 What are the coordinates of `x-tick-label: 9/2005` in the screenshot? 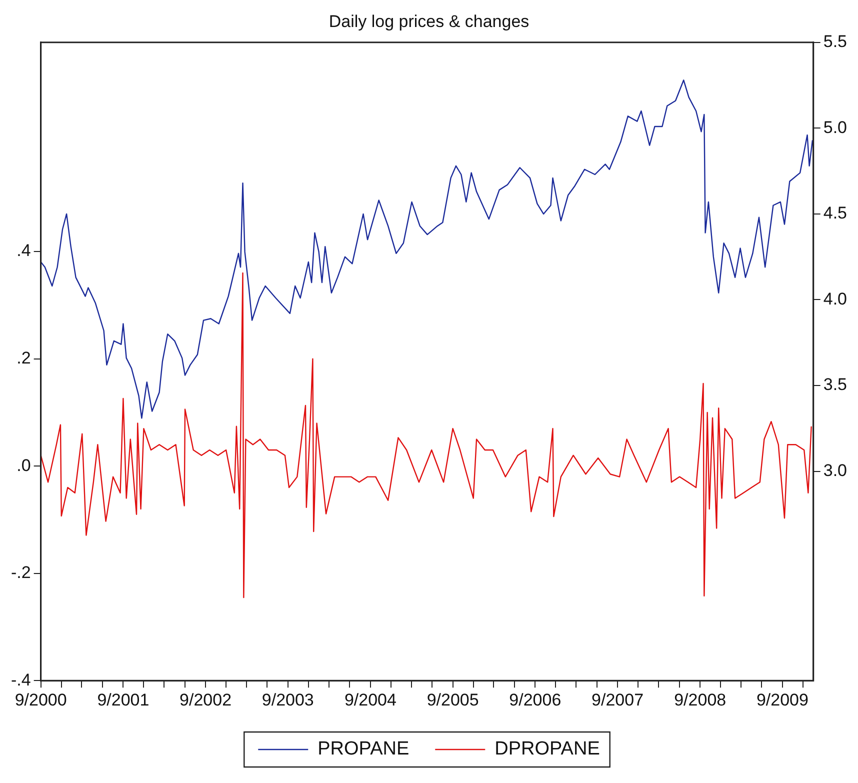 It's located at (452, 700).